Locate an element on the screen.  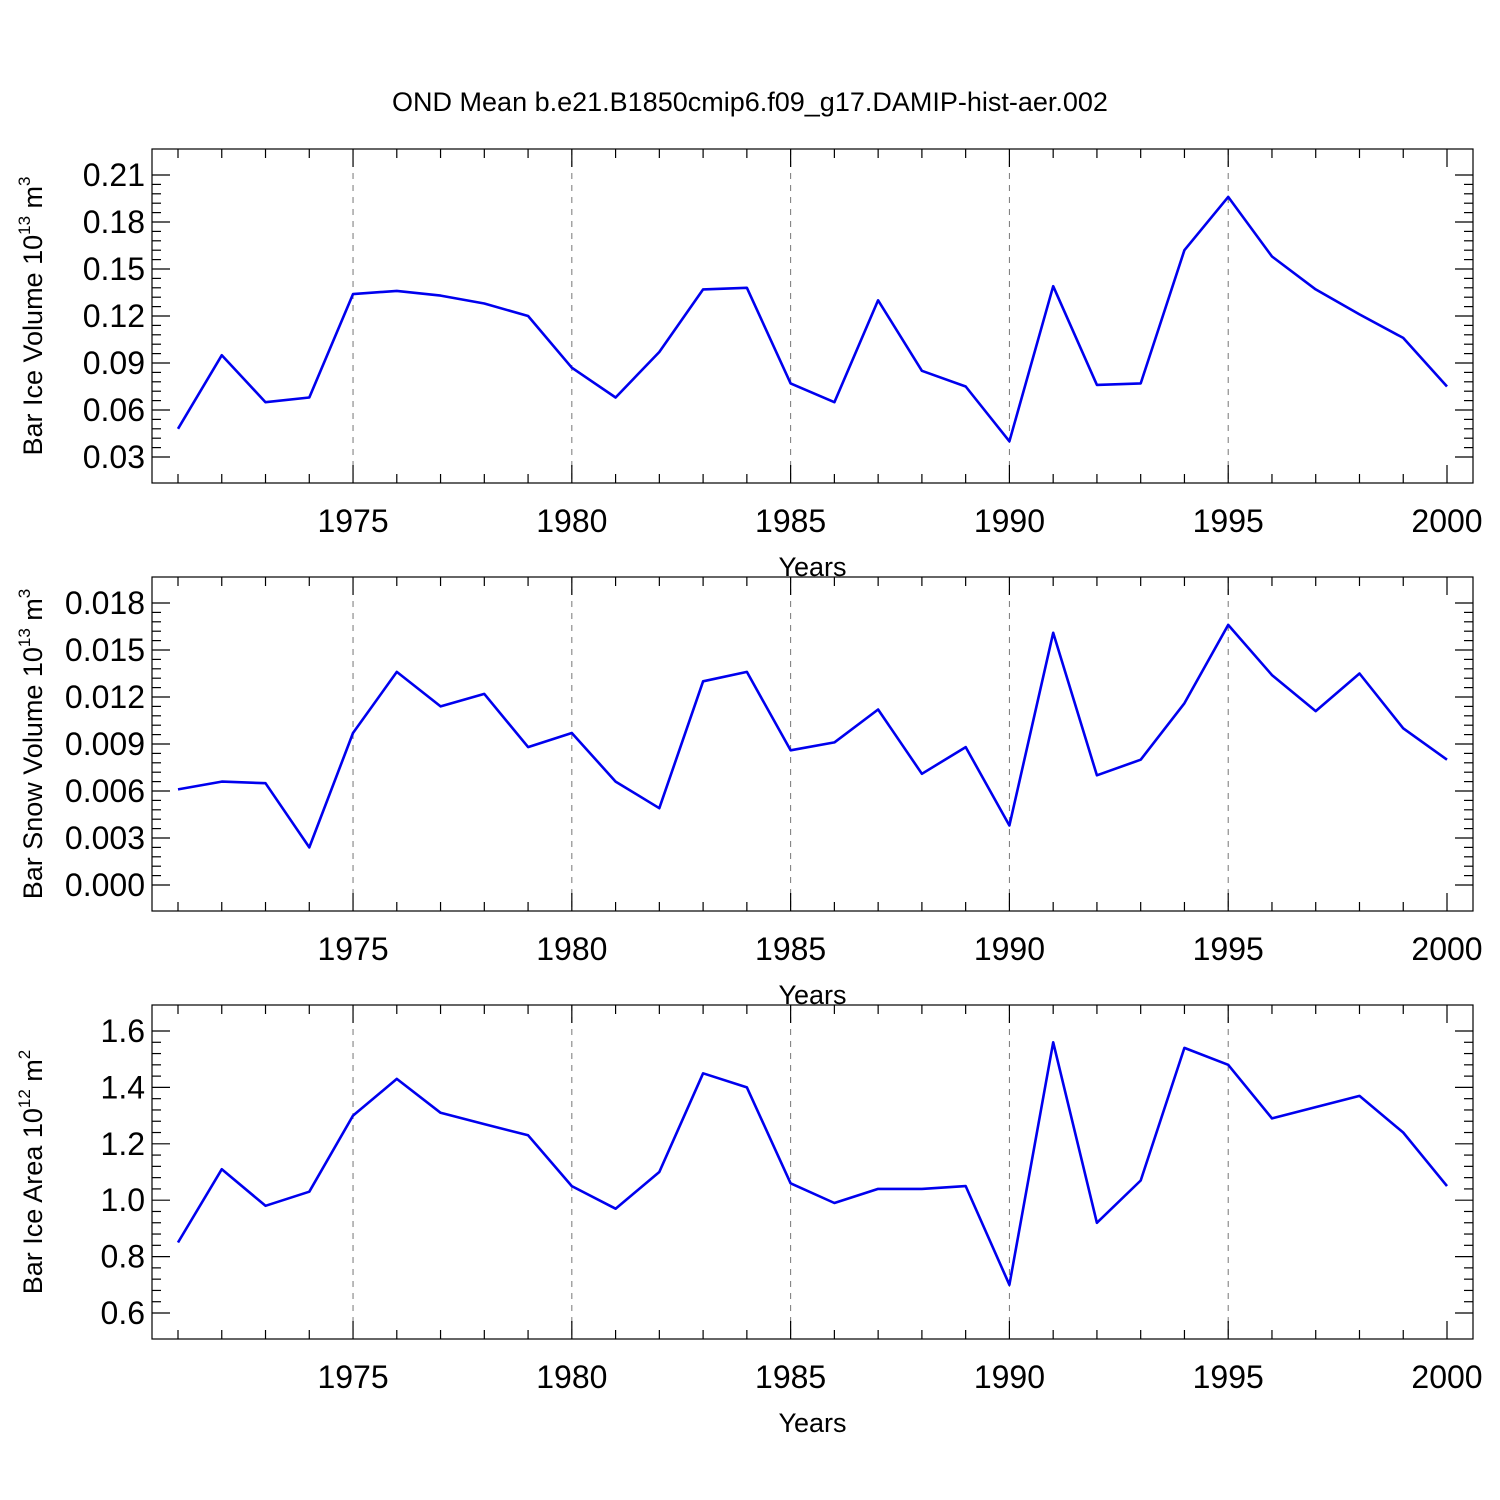
y-tick-label: 0.006 is located at coordinates (105, 791).